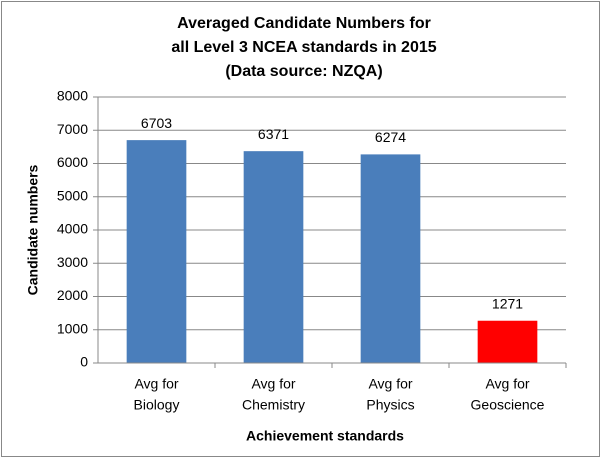 The width and height of the screenshot is (602, 459). What do you see at coordinates (325, 436) in the screenshot?
I see `x-axis-title: Achievement standards` at bounding box center [325, 436].